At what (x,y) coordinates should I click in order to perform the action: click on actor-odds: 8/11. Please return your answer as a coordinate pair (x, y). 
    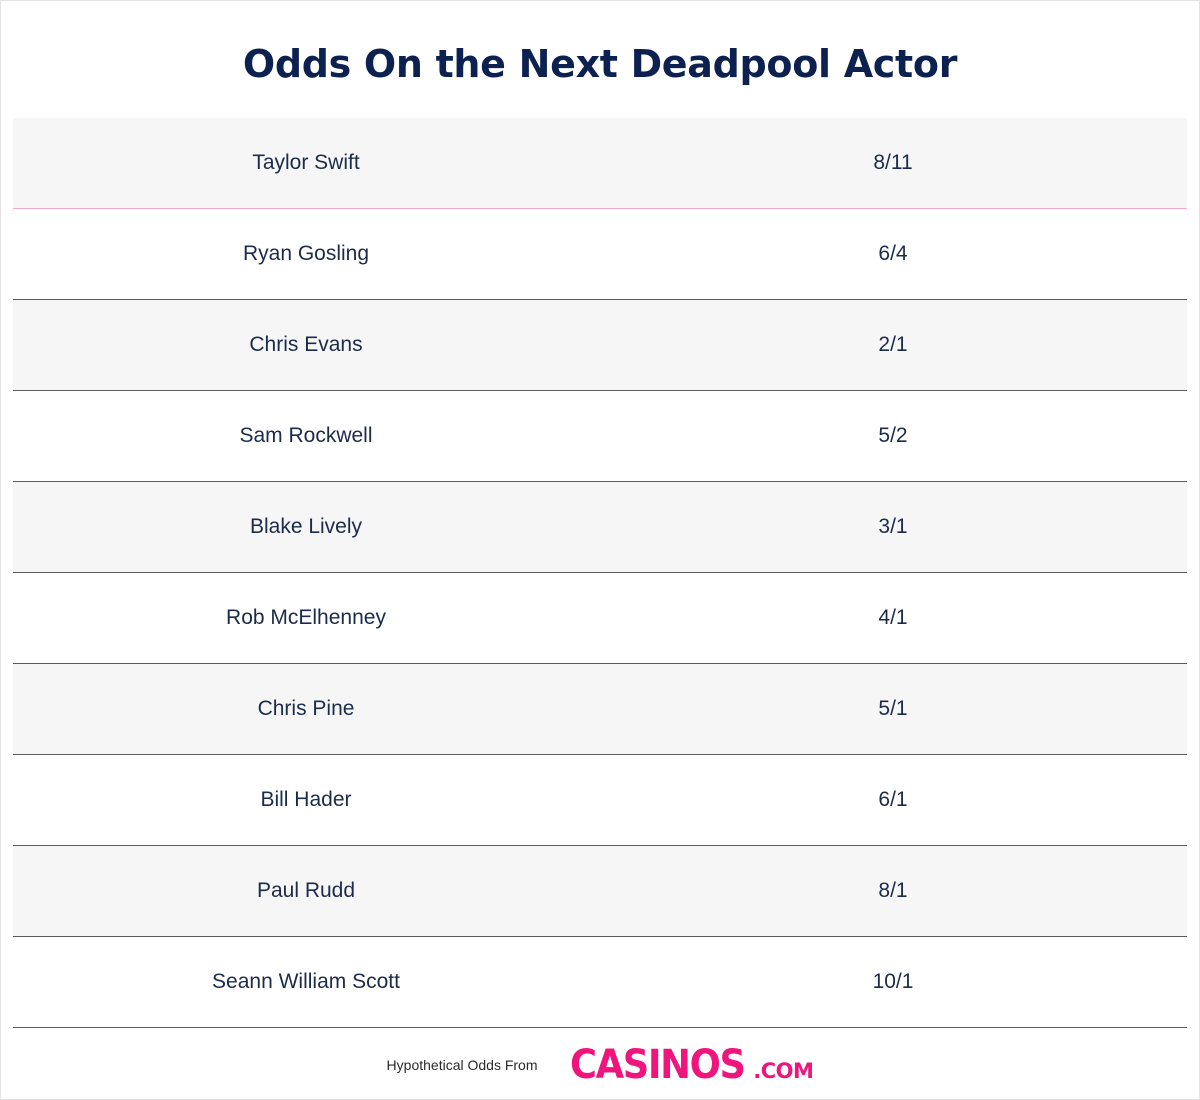
    Looking at the image, I should click on (893, 162).